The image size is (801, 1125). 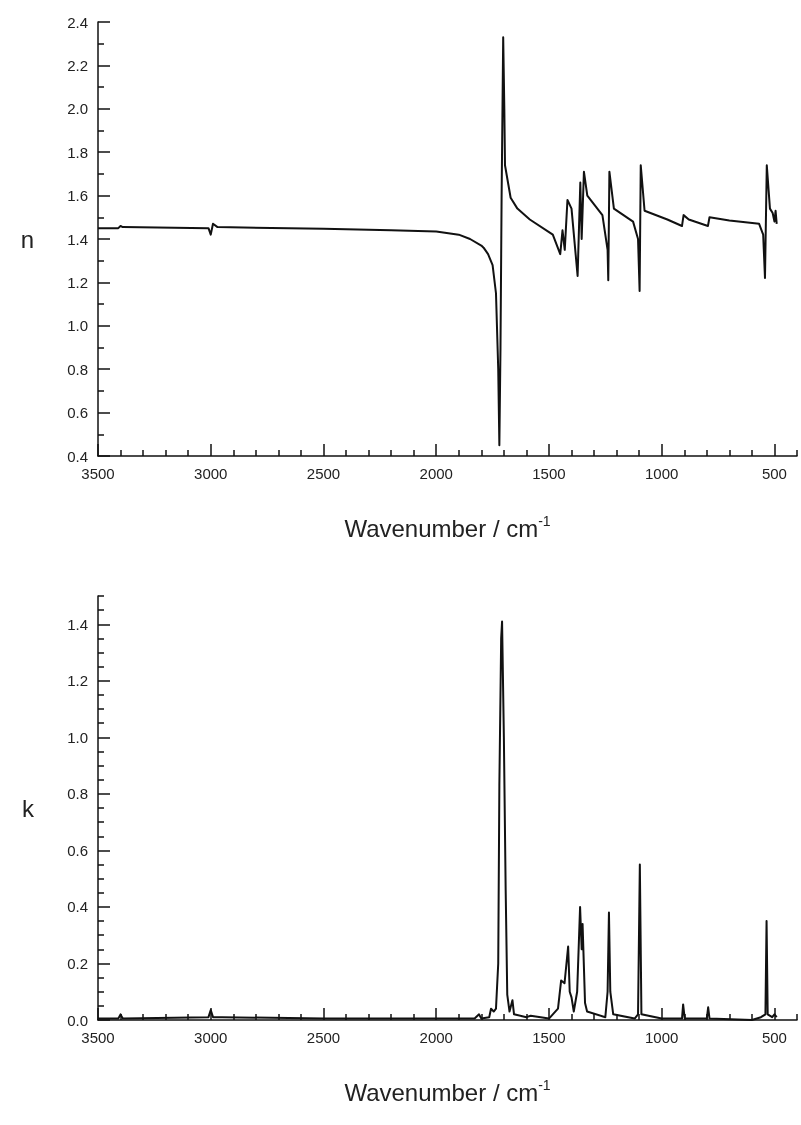 What do you see at coordinates (77, 109) in the screenshot?
I see `y-tick-label: 2.0` at bounding box center [77, 109].